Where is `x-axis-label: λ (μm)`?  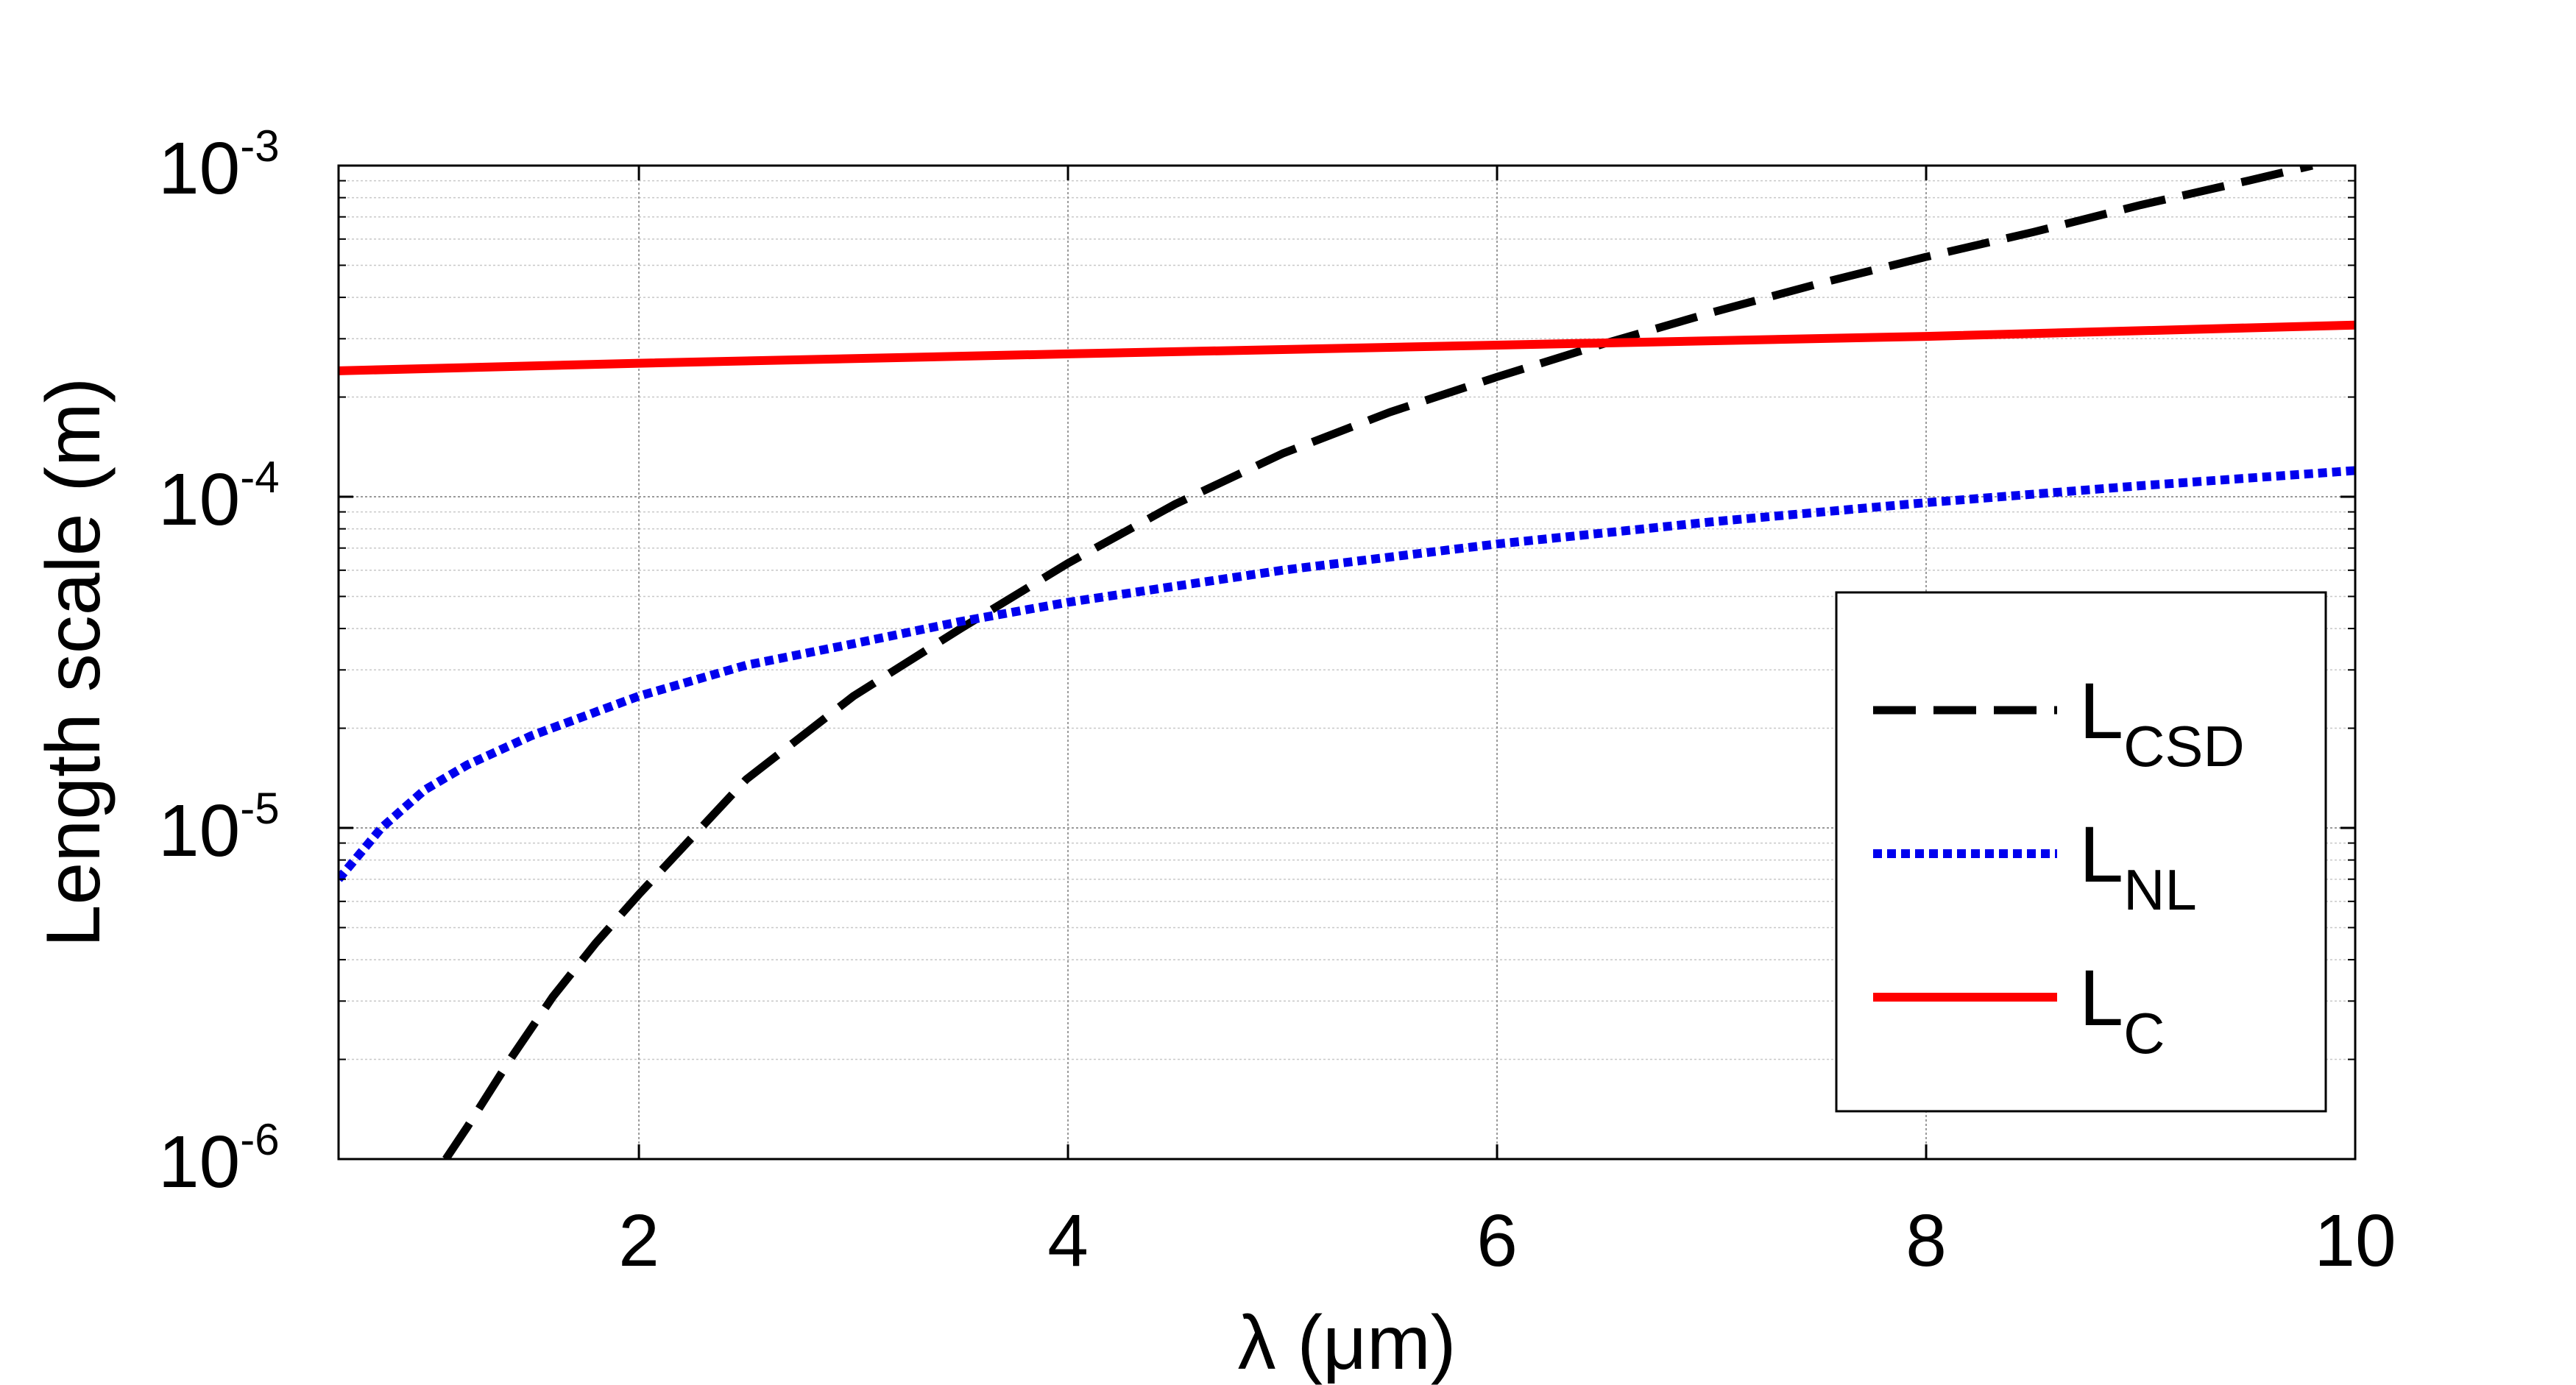
x-axis-label: λ (μm) is located at coordinates (1347, 1342).